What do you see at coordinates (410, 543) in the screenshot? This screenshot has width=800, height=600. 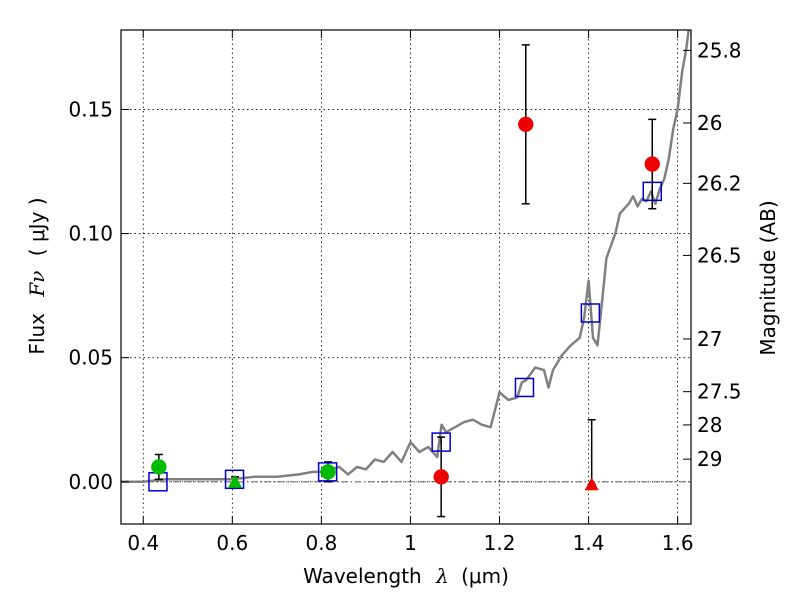 I see `x-tick-label: 1` at bounding box center [410, 543].